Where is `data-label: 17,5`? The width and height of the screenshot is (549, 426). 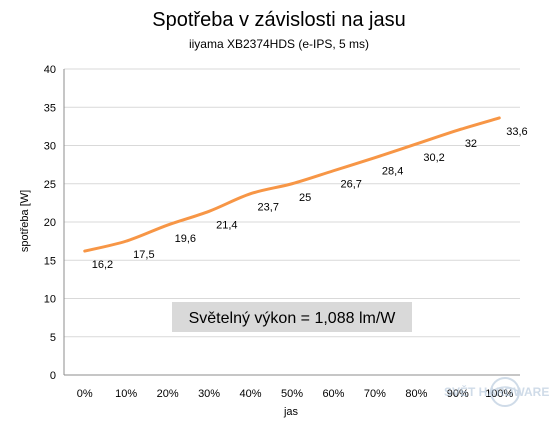
data-label: 17,5 is located at coordinates (143, 255).